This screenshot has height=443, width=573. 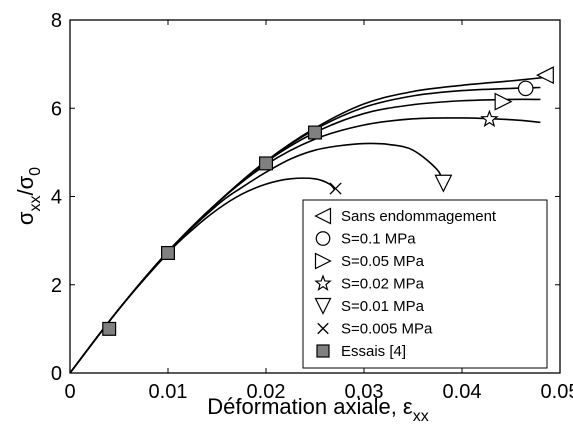 What do you see at coordinates (56, 109) in the screenshot?
I see `y-tick-label: 6` at bounding box center [56, 109].